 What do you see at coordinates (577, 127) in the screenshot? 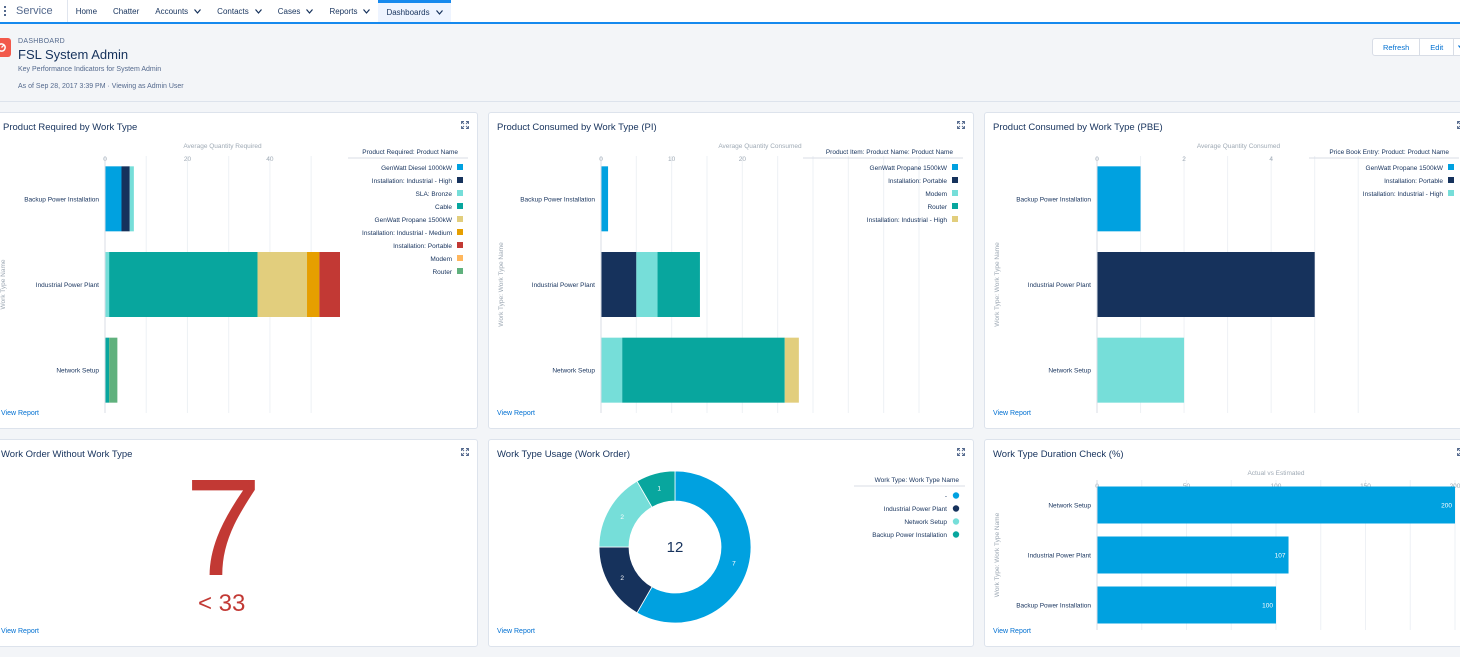
I see `card-title: Product Consumed by Work Type (PI)` at bounding box center [577, 127].